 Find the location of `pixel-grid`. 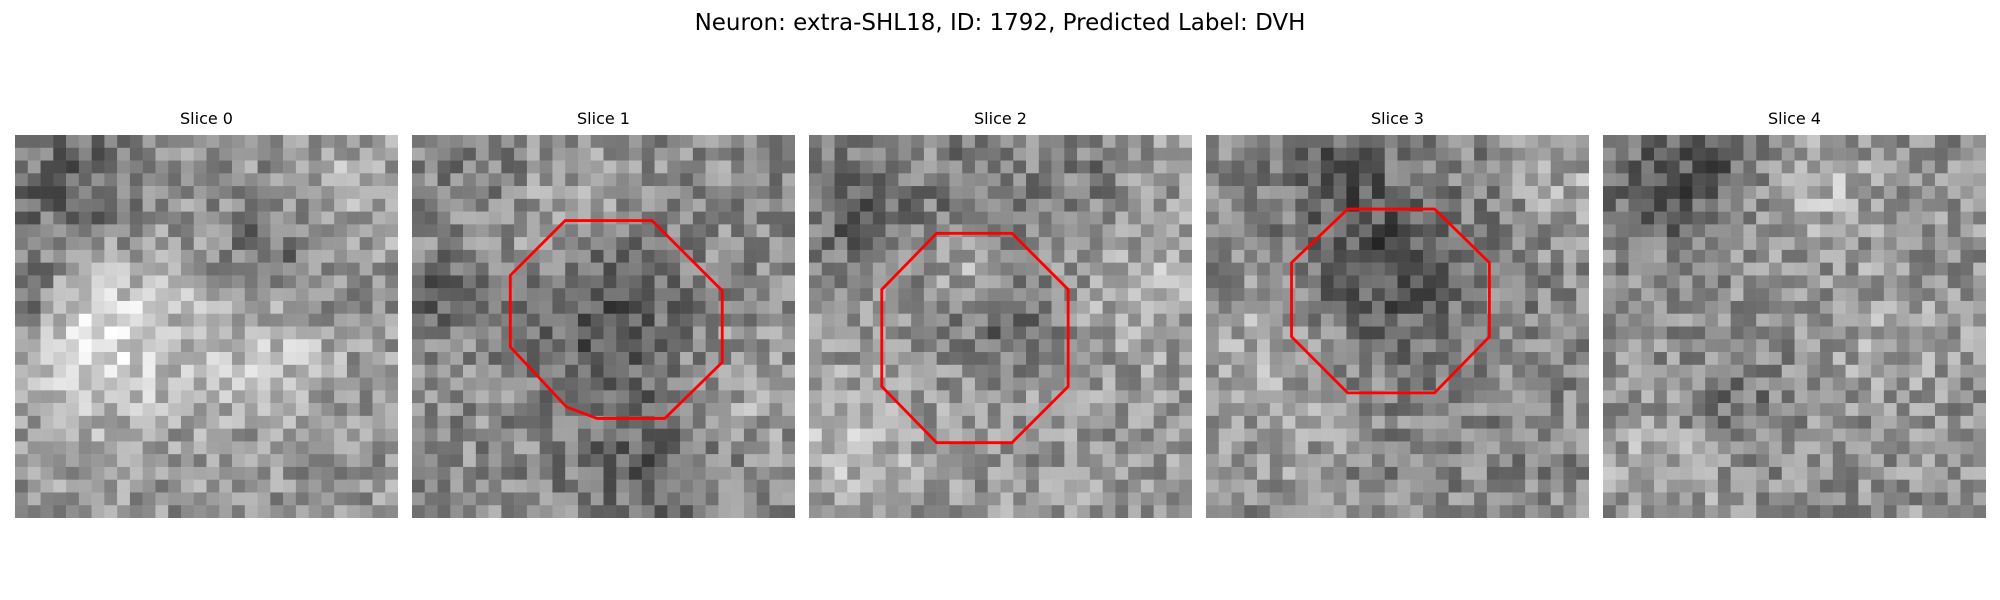

pixel-grid is located at coordinates (1794, 326).